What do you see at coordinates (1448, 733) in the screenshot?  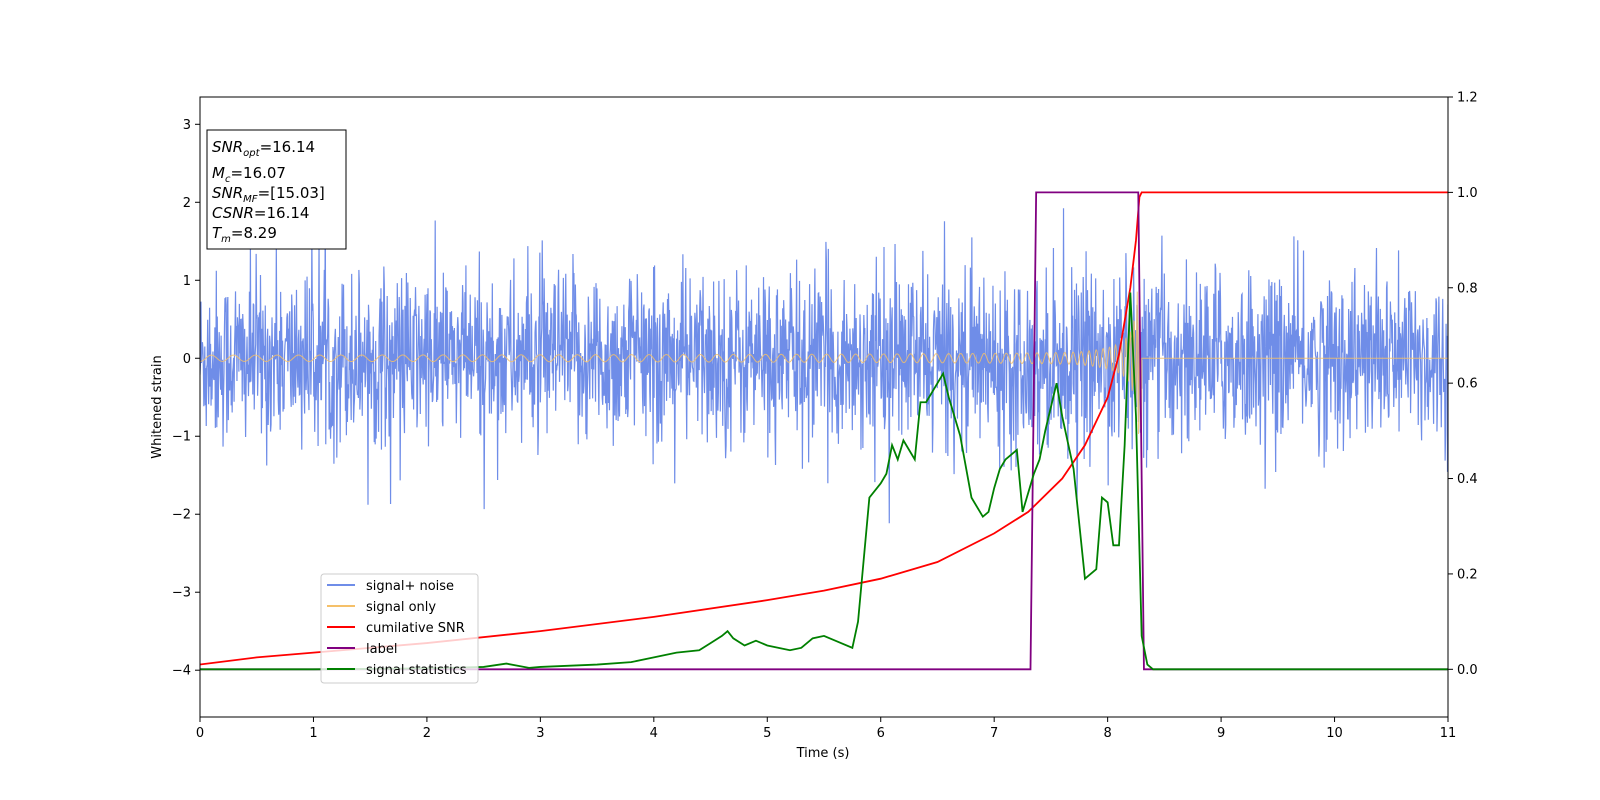 I see `x-tick-label: 11` at bounding box center [1448, 733].